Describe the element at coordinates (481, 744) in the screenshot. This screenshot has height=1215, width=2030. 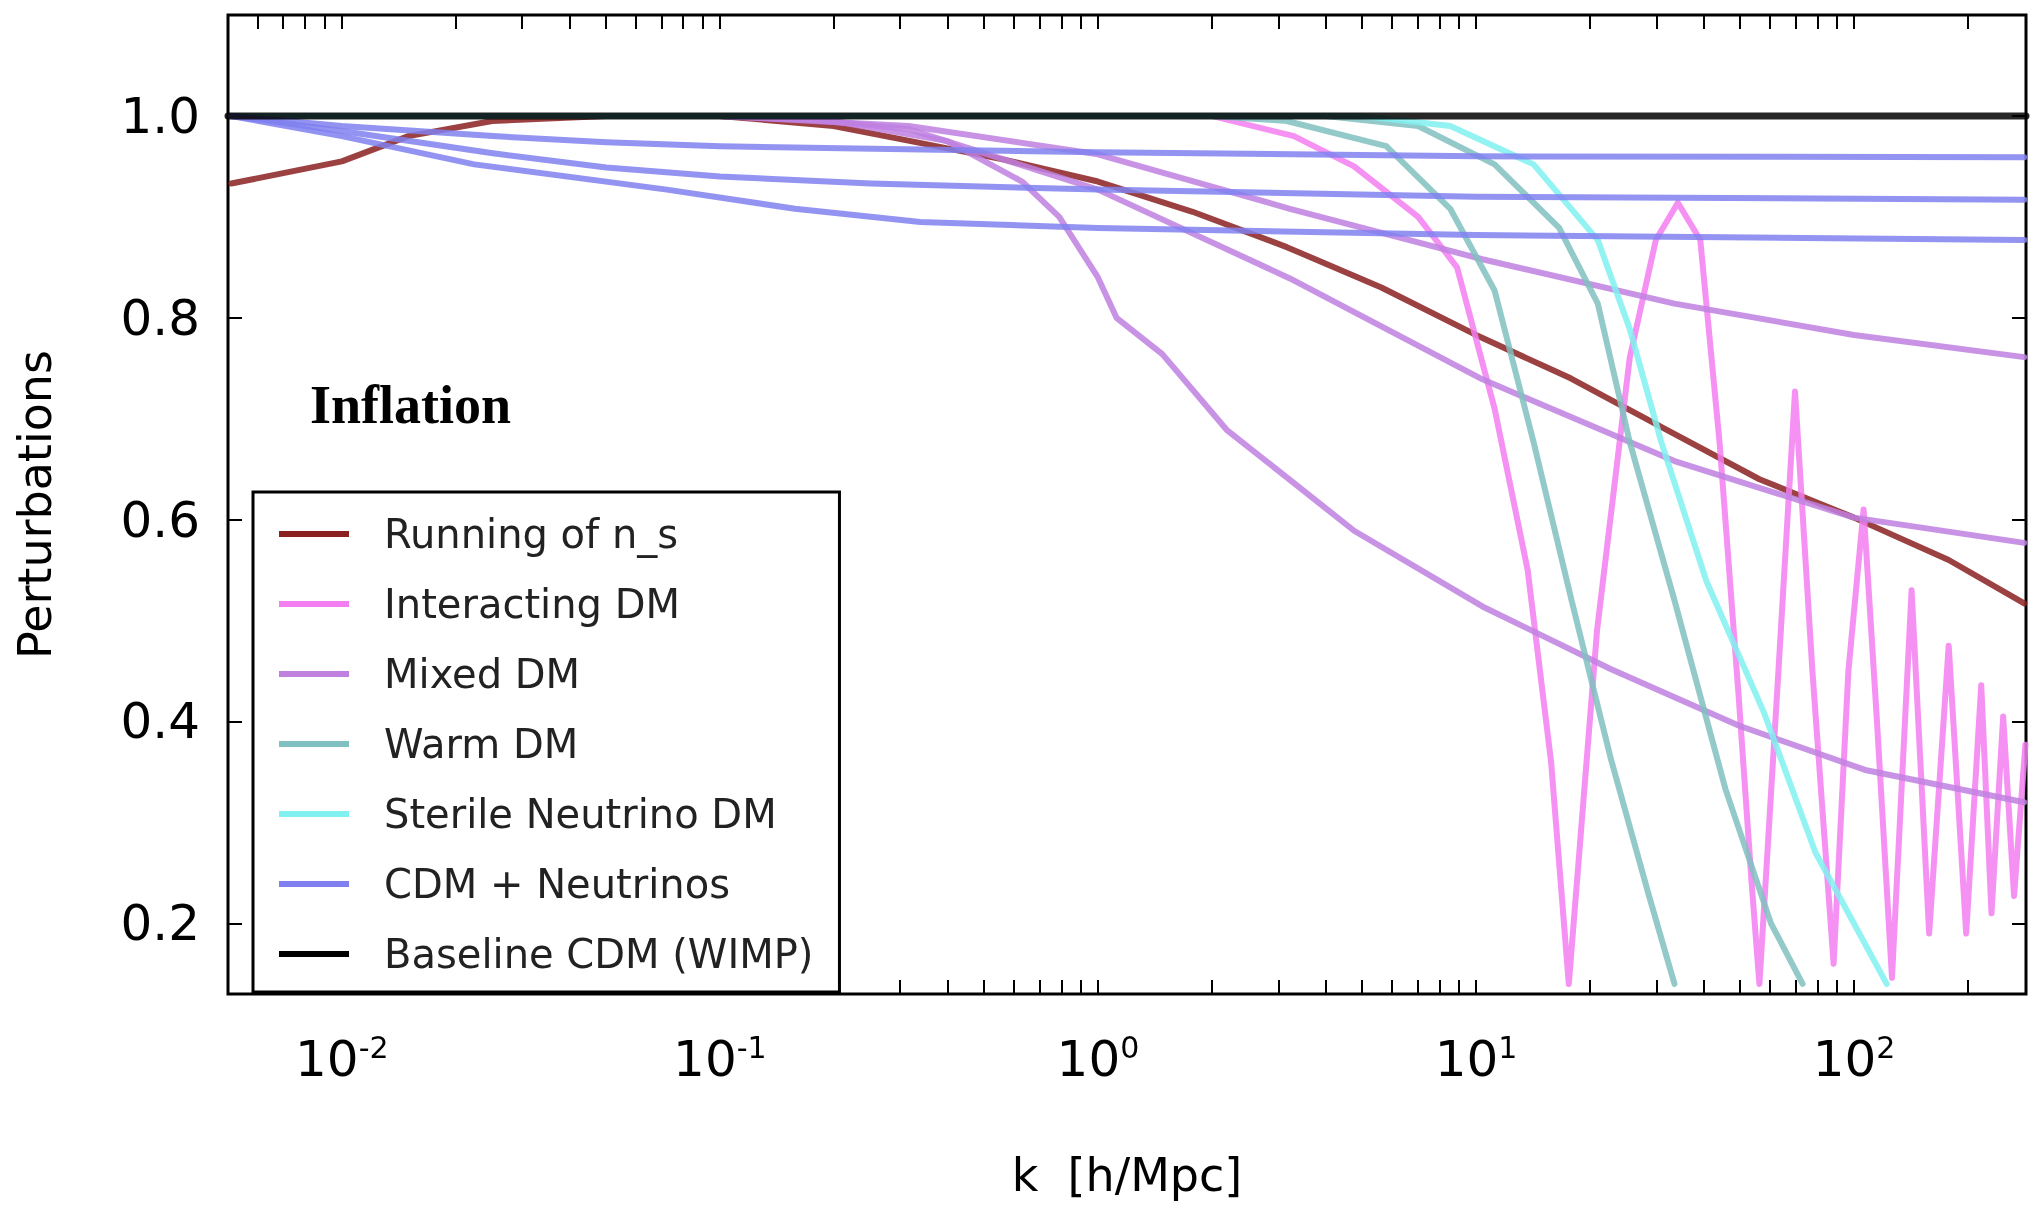
I see `legend-label: Warm DM` at that location.